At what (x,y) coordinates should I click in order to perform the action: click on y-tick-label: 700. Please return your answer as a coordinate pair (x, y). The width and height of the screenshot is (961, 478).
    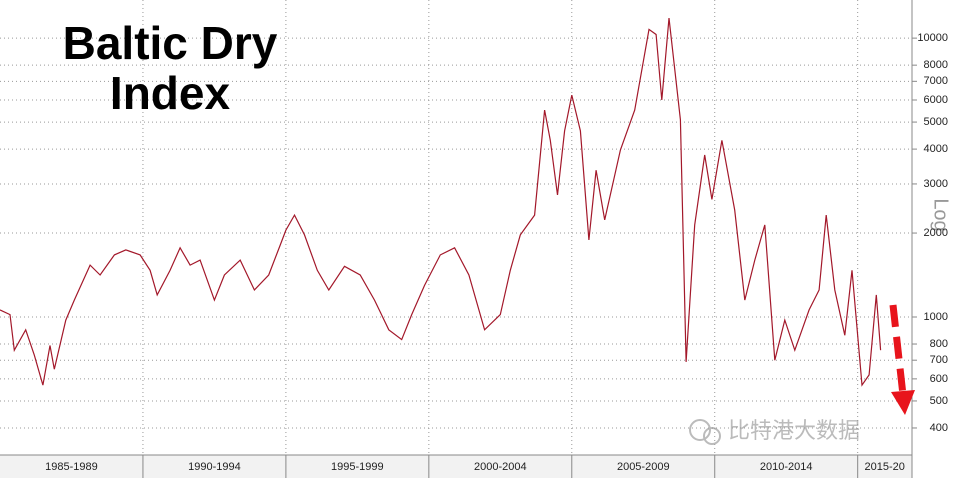
    Looking at the image, I should click on (939, 360).